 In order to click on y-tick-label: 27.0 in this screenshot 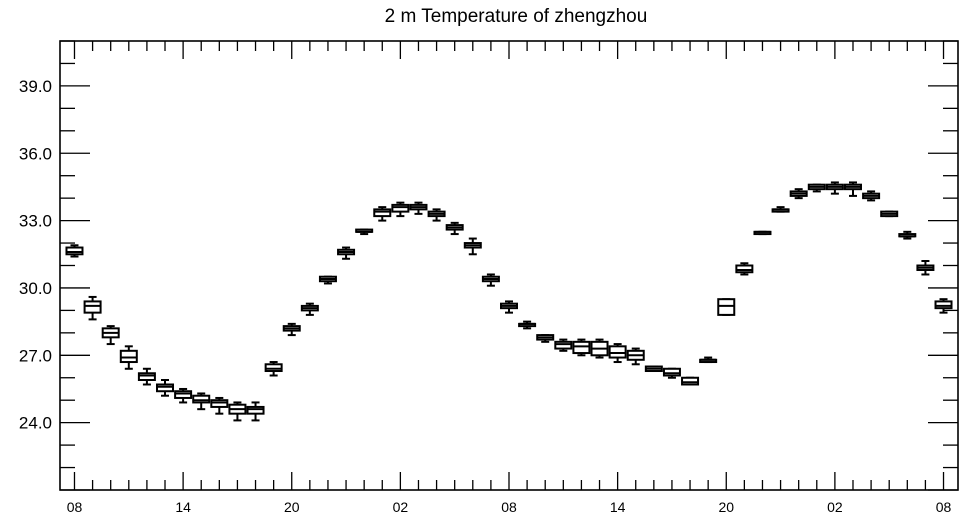, I will do `click(35, 355)`.